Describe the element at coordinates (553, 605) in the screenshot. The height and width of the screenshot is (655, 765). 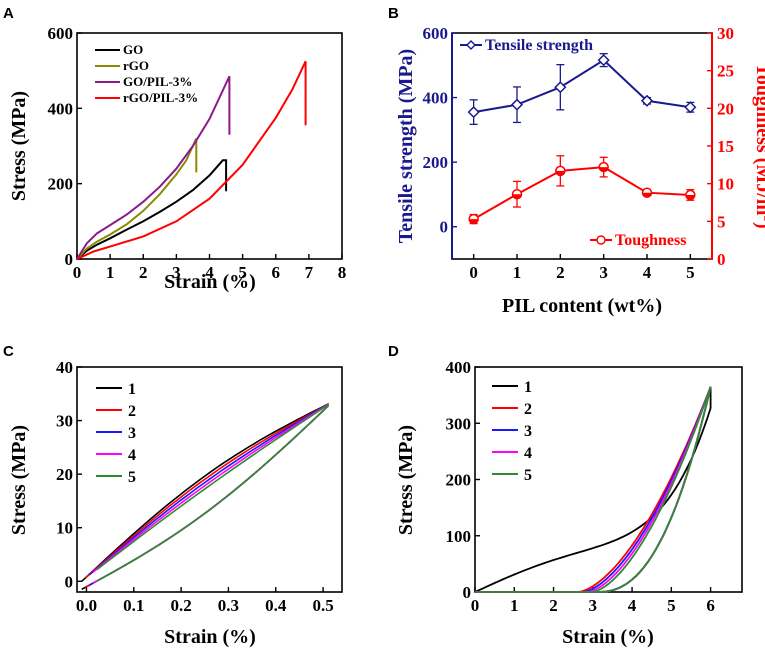
I see `d-xtick-label: 2` at that location.